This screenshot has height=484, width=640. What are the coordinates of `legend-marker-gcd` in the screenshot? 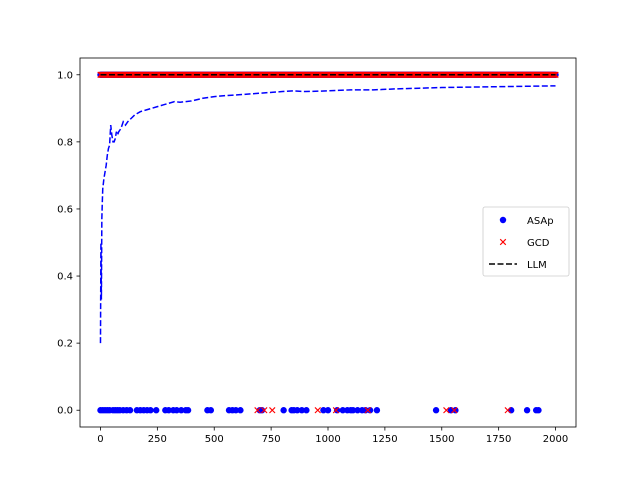 It's located at (503, 242).